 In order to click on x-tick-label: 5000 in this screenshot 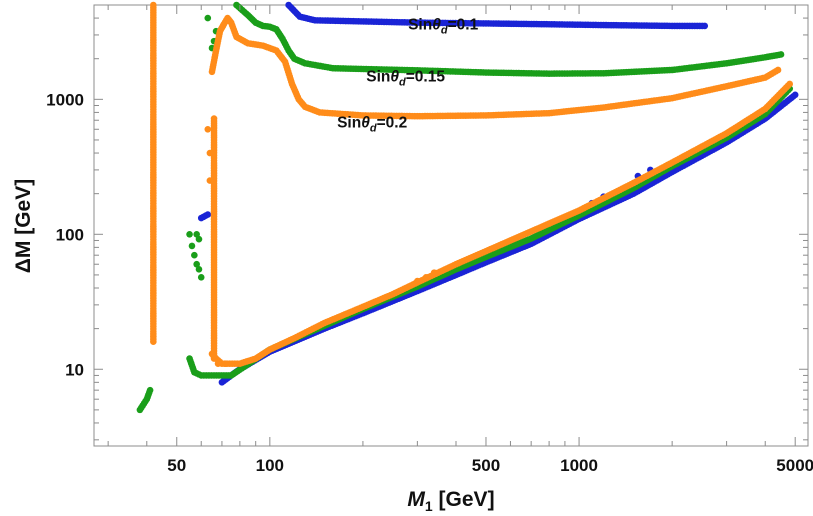, I will do `click(794, 465)`.